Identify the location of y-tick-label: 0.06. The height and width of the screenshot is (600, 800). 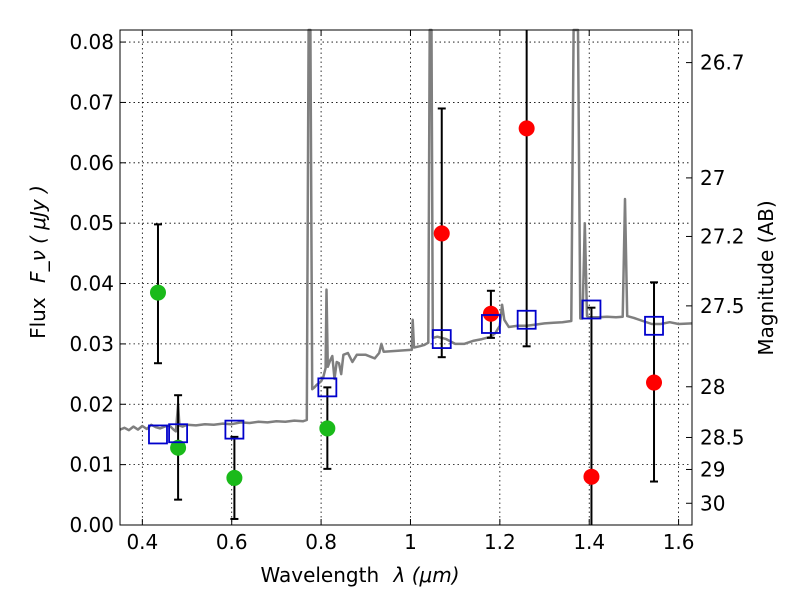
(91, 163).